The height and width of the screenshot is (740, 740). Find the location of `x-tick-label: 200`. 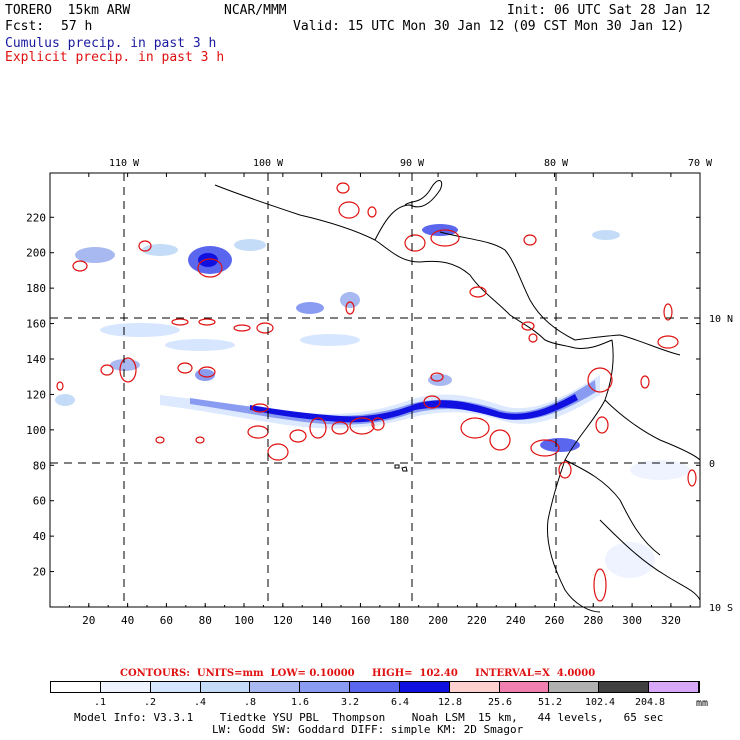

x-tick-label: 200 is located at coordinates (438, 620).